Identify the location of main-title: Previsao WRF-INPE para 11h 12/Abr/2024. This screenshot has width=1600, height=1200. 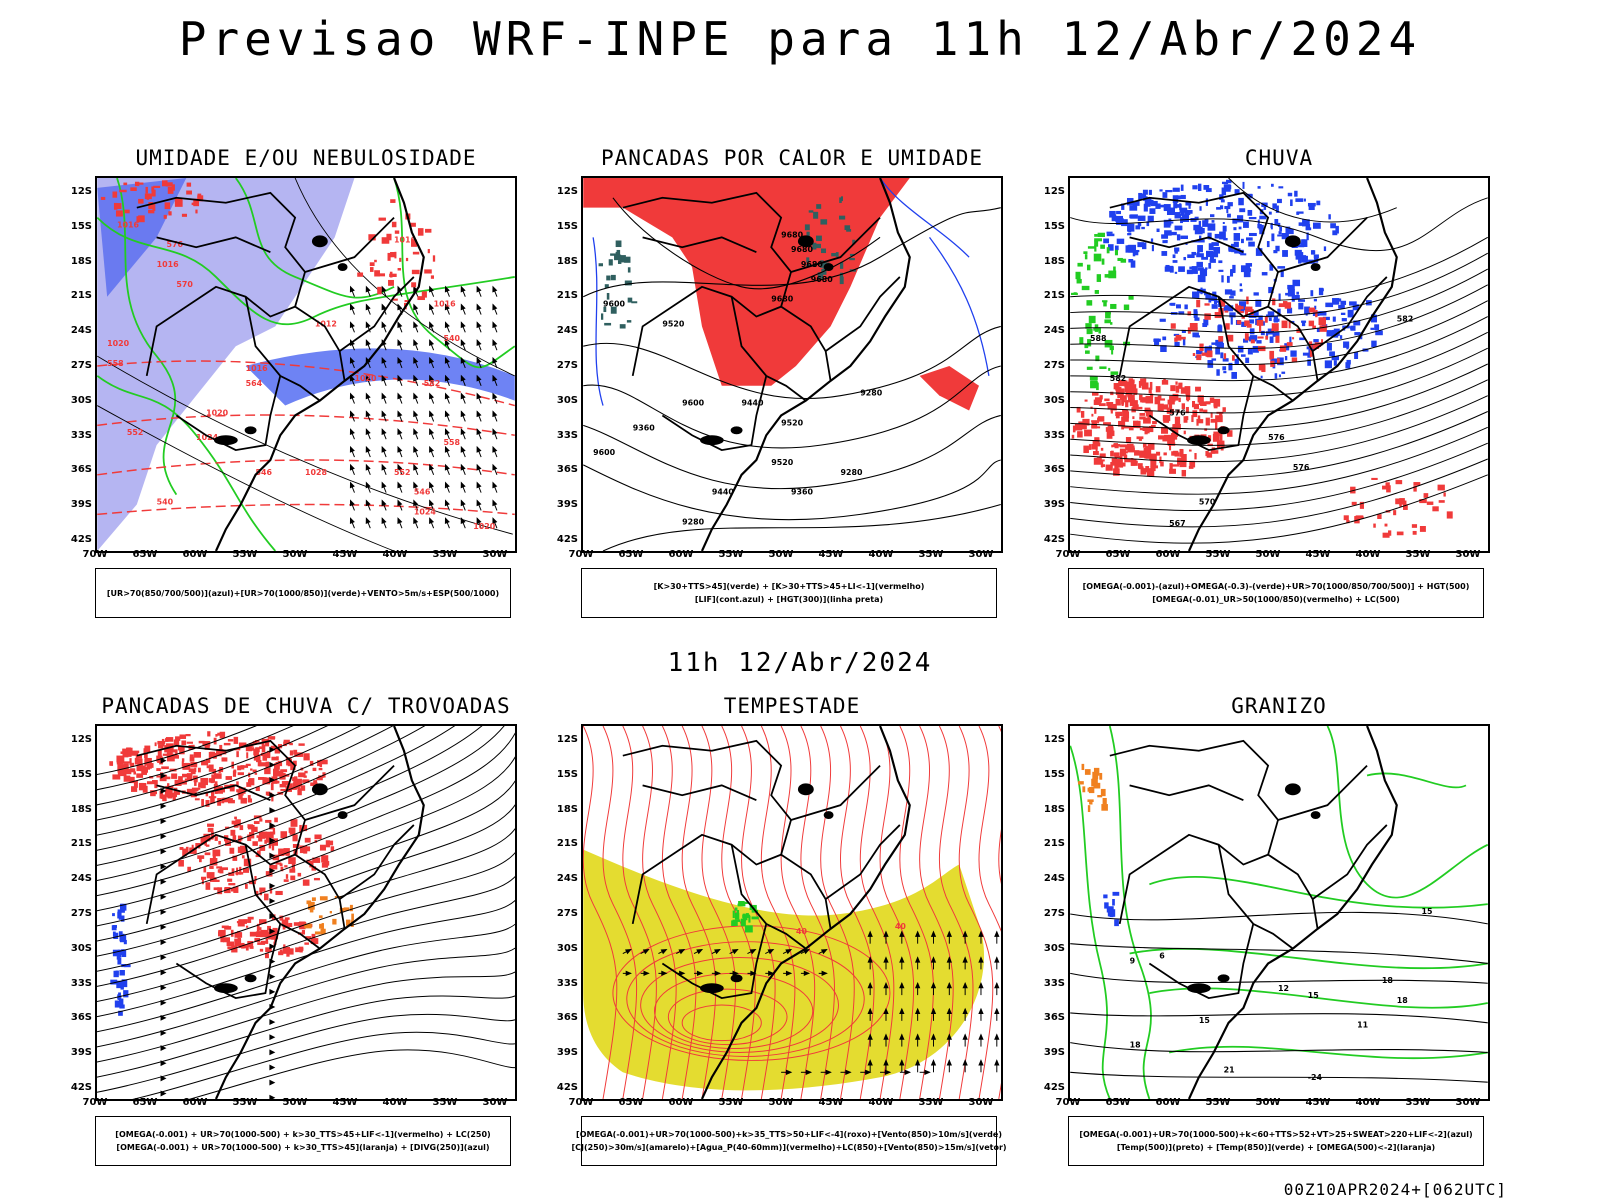
(800, 39).